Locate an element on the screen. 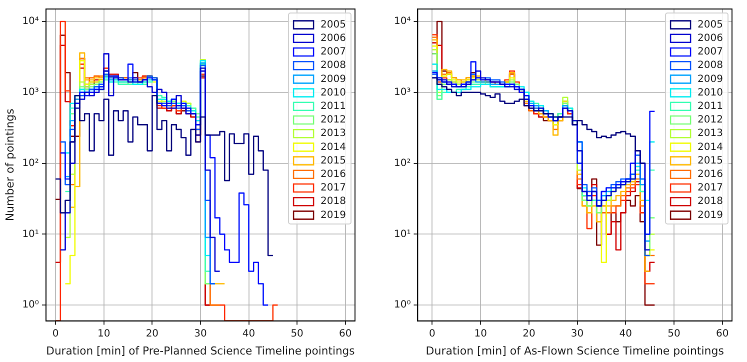 Image resolution: width=747 pixels, height=362 pixels. y-axis-title: Number of pointings is located at coordinates (9, 165).